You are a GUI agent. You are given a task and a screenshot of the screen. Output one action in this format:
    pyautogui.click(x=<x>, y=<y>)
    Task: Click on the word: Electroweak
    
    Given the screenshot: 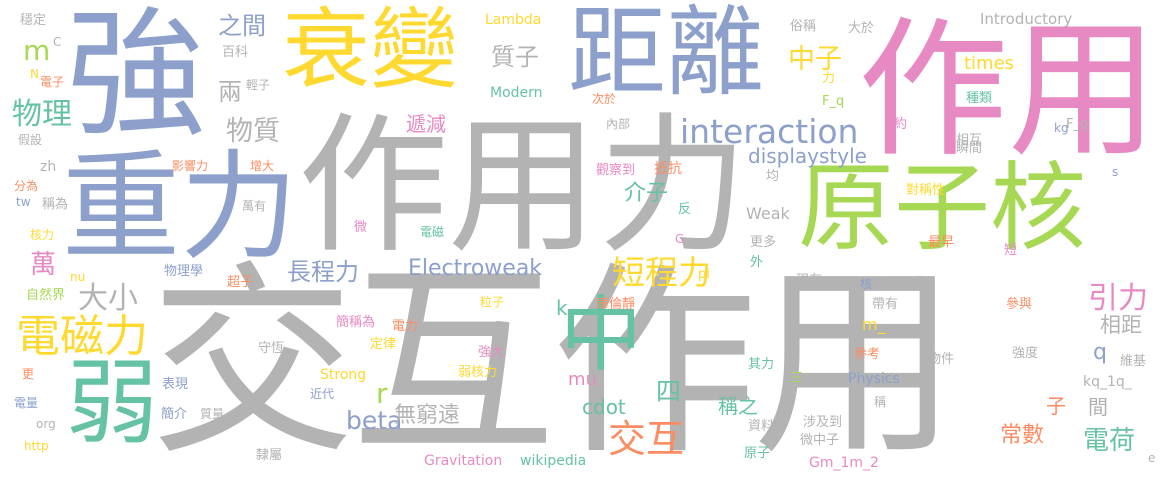 What is the action you would take?
    pyautogui.click(x=475, y=268)
    